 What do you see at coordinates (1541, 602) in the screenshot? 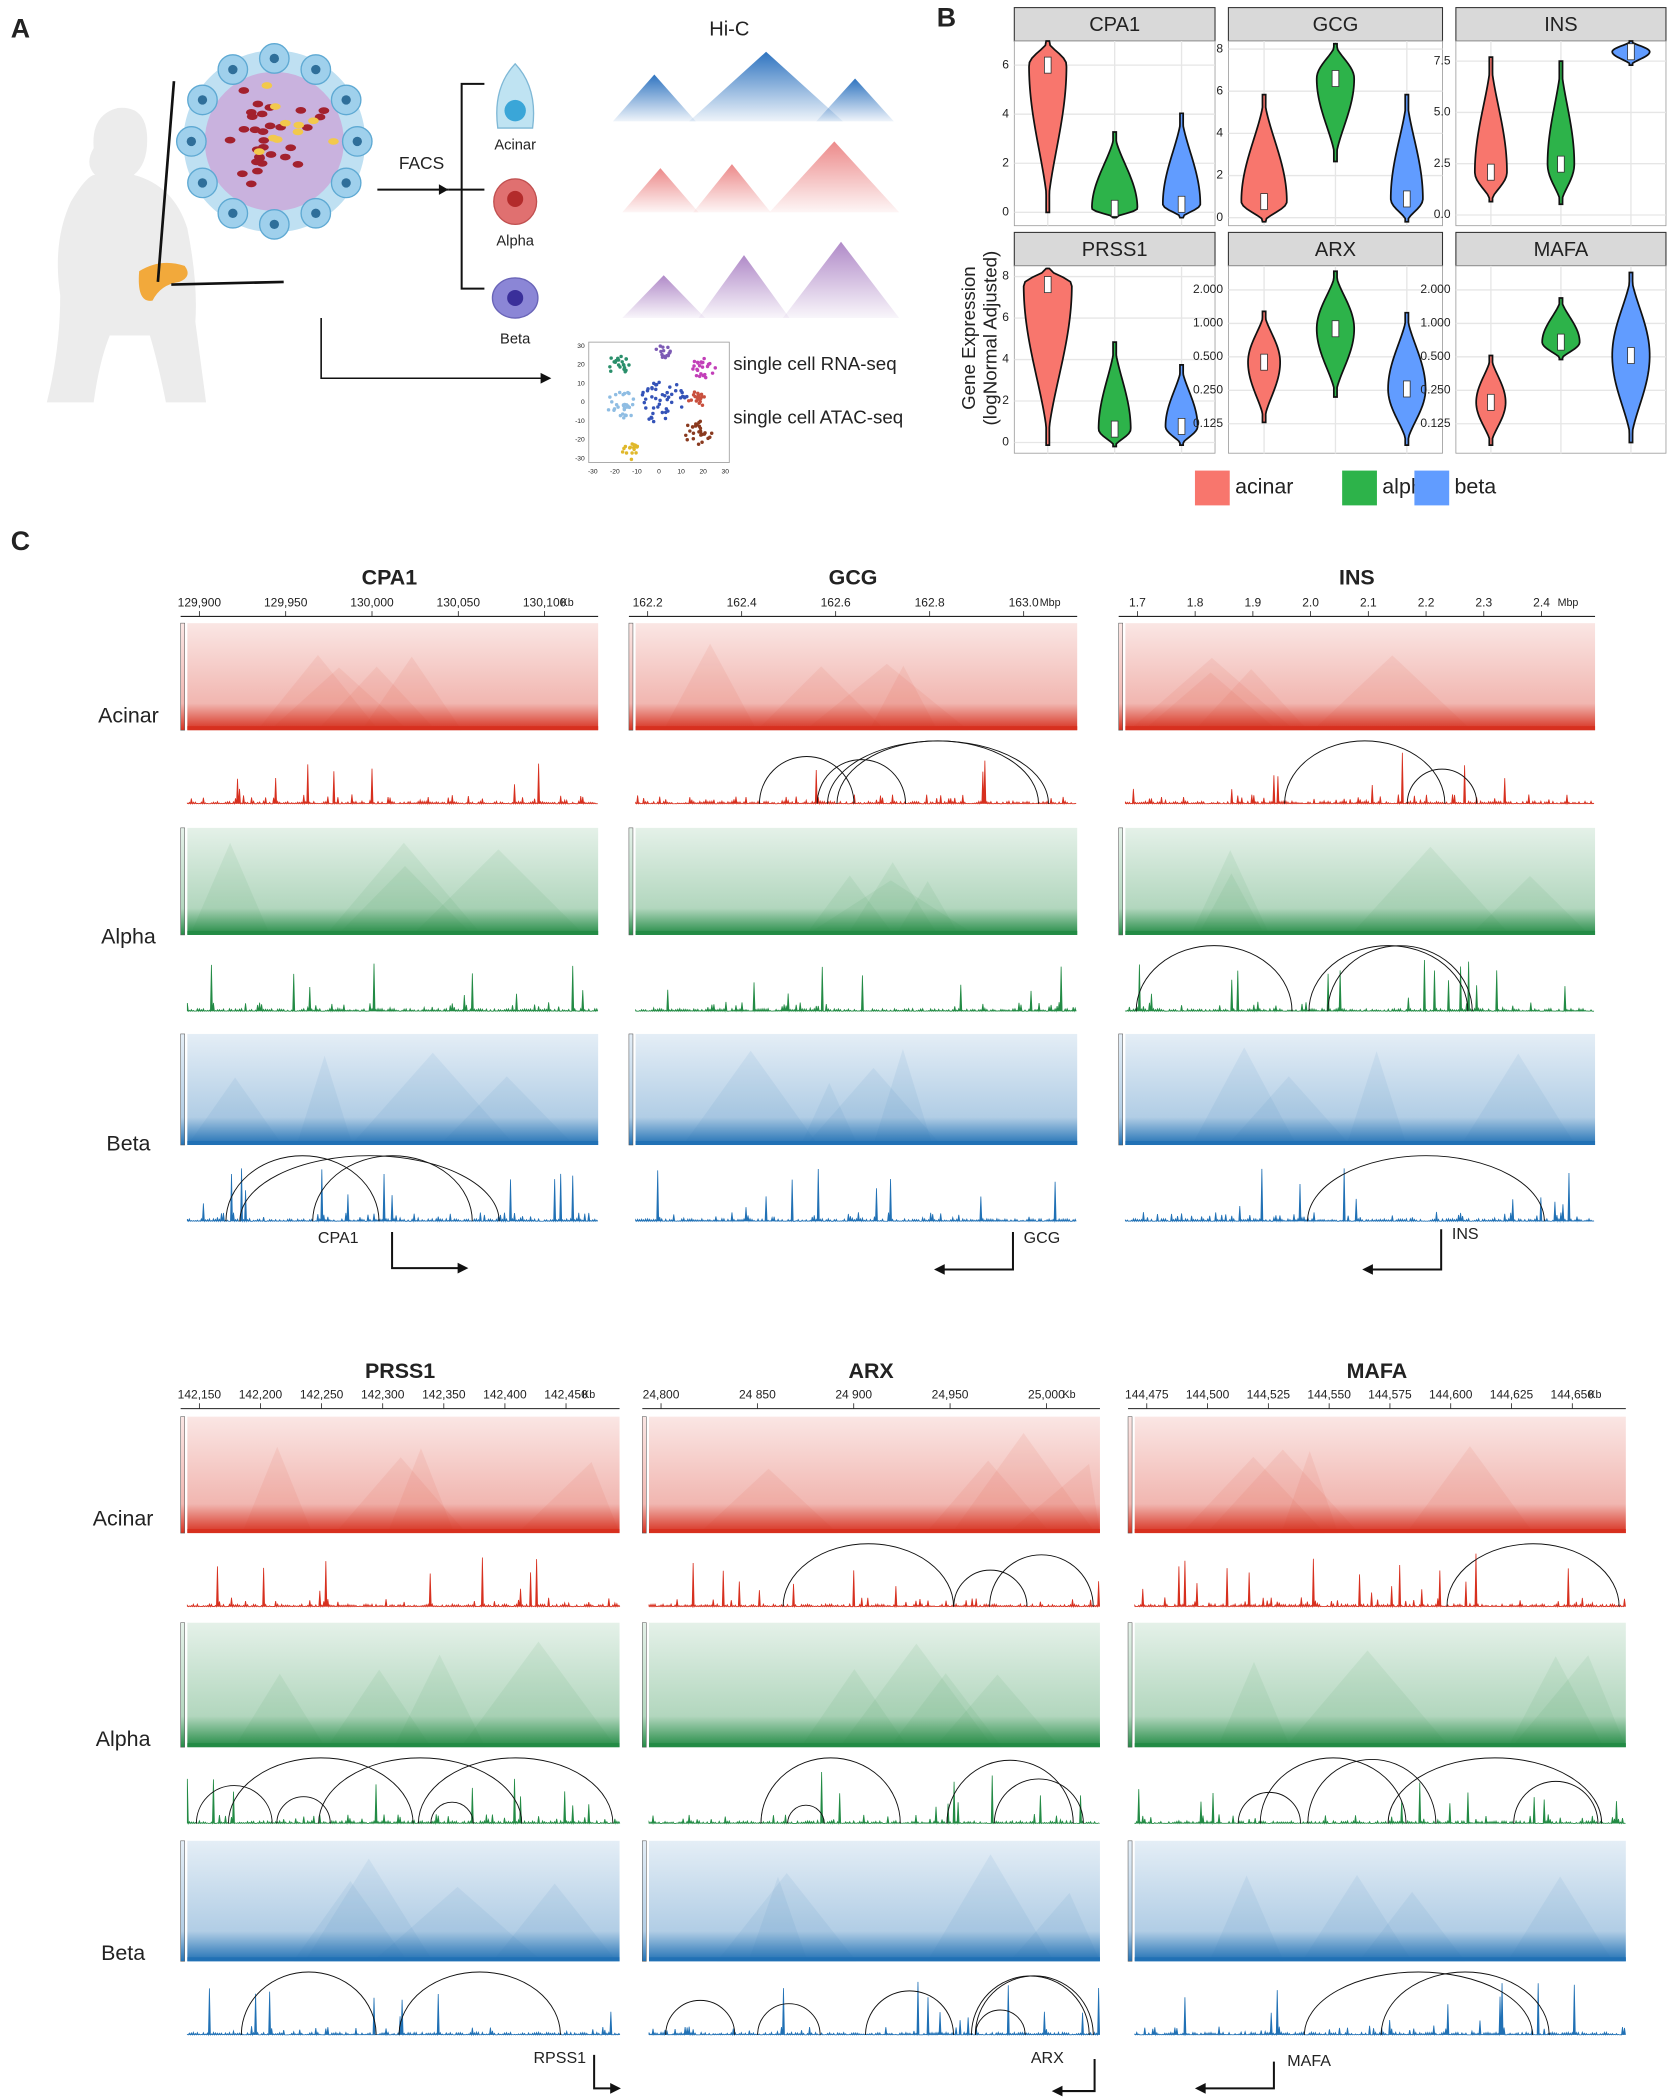
I see `coord-label: 2.4` at bounding box center [1541, 602].